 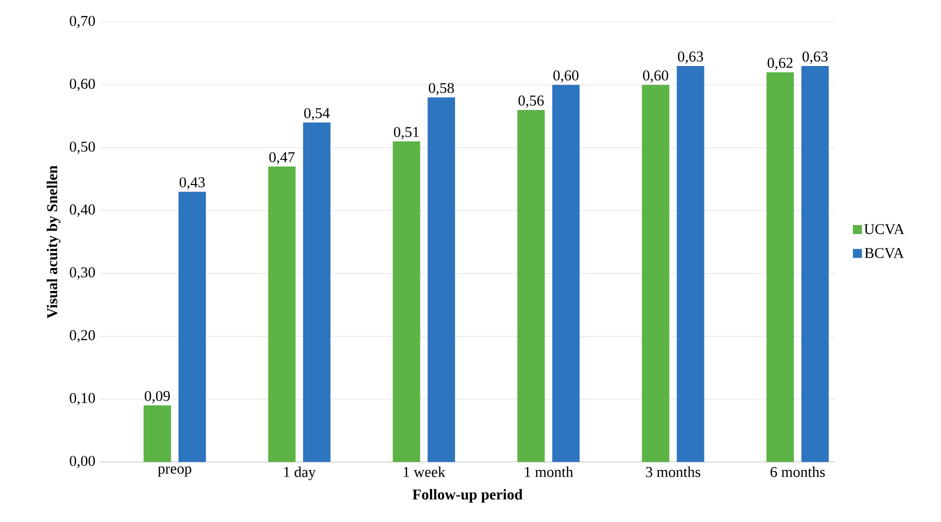 I want to click on x-tick-label: 6 months, so click(x=797, y=472).